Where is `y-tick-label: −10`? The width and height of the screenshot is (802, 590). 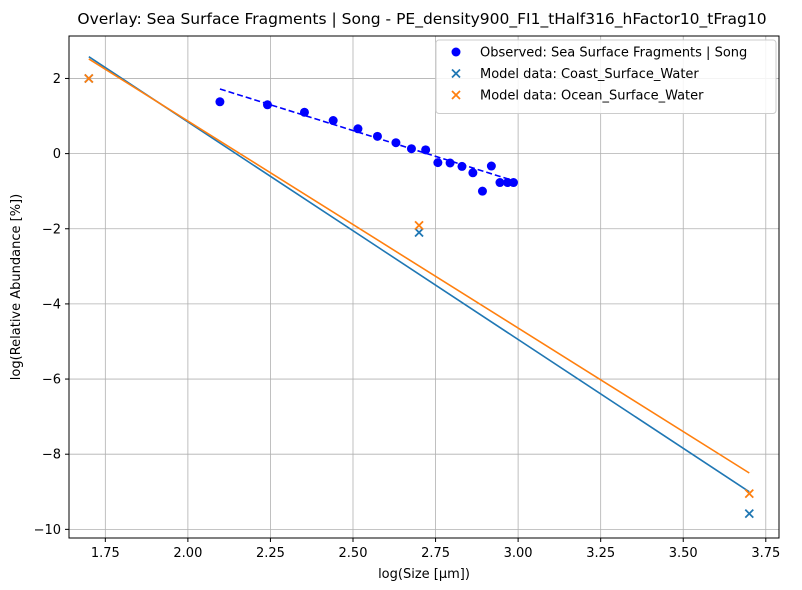
y-tick-label: −10 is located at coordinates (47, 530).